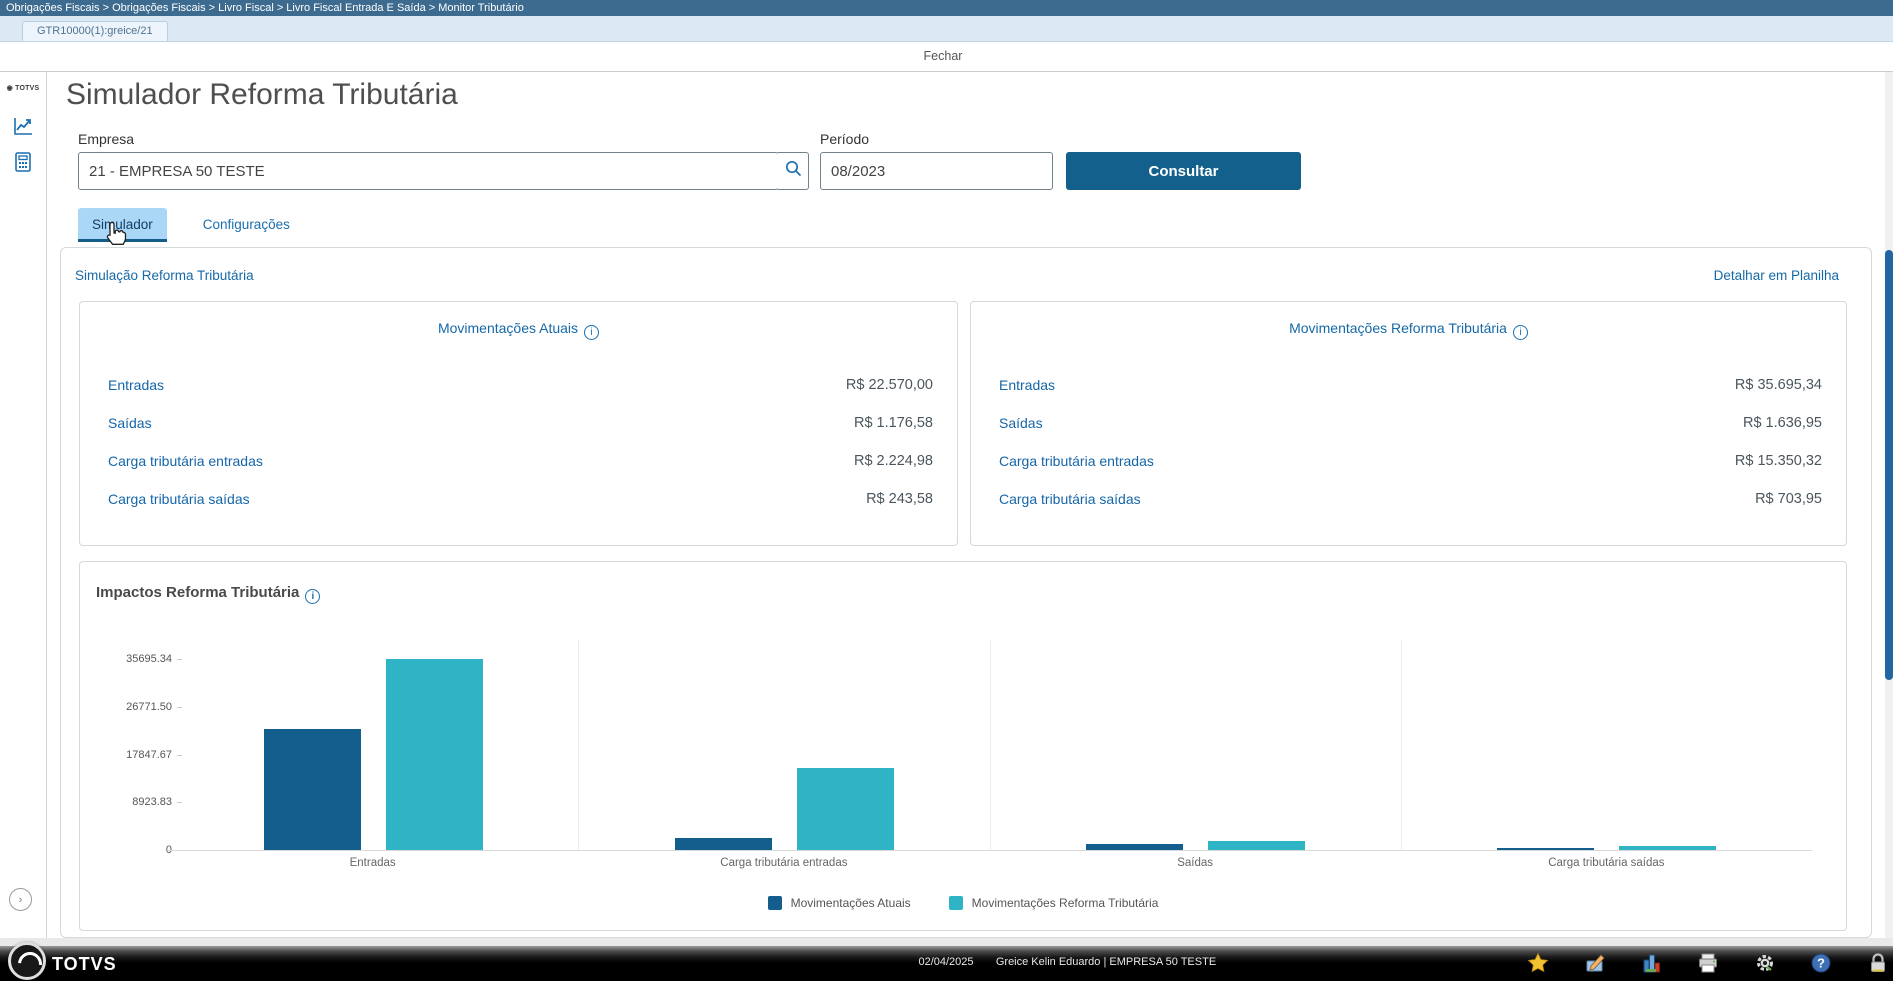 The image size is (1893, 981). I want to click on tab-simulador: Simulador, so click(122, 225).